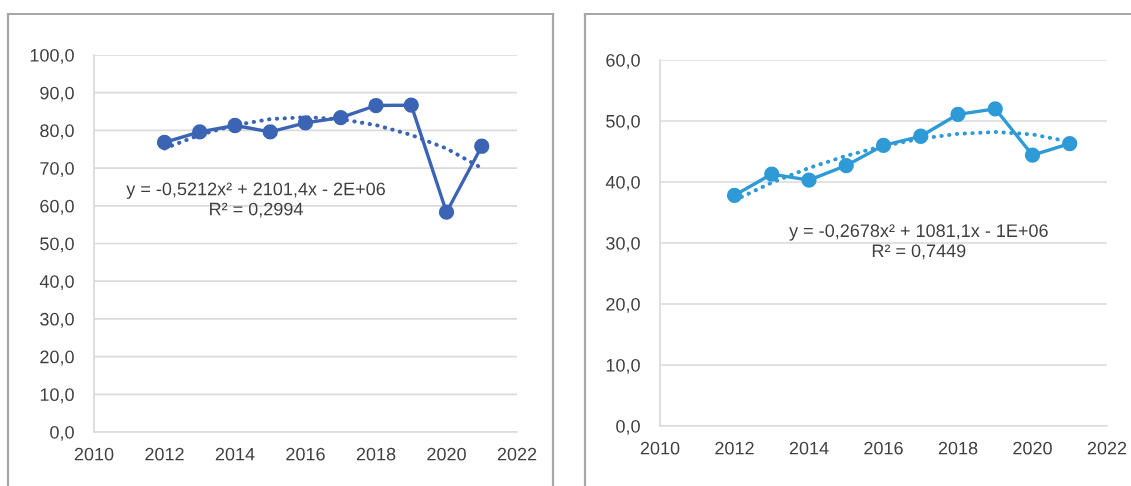  Describe the element at coordinates (57, 169) in the screenshot. I see `y-tick-label: 70,0` at that location.